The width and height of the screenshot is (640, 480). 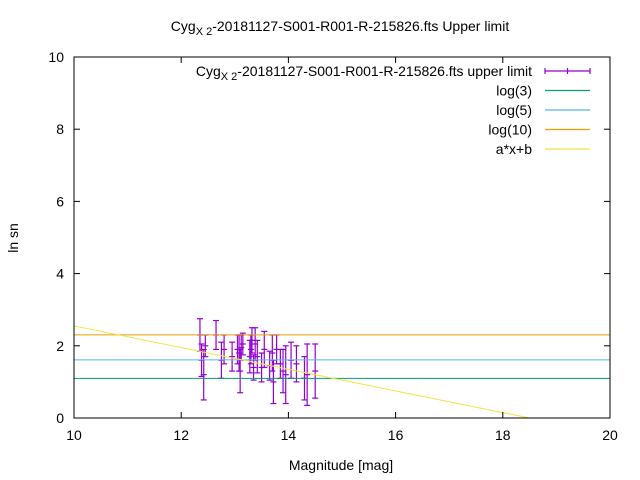 What do you see at coordinates (60, 274) in the screenshot?
I see `y-tick-label: 4` at bounding box center [60, 274].